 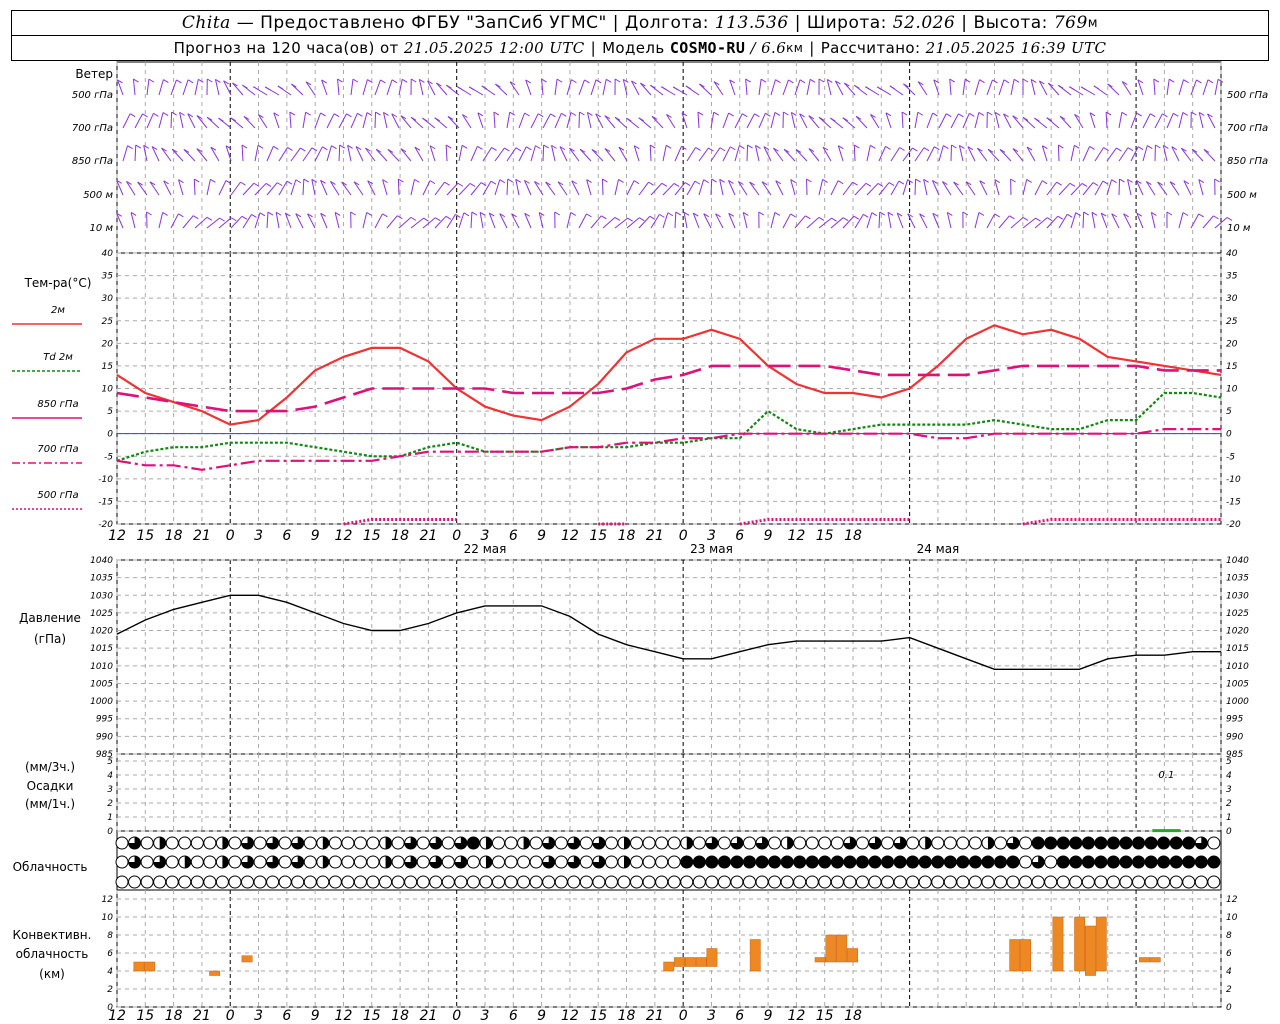 I want to click on bottom-xtick: 12, so click(x=570, y=1016).